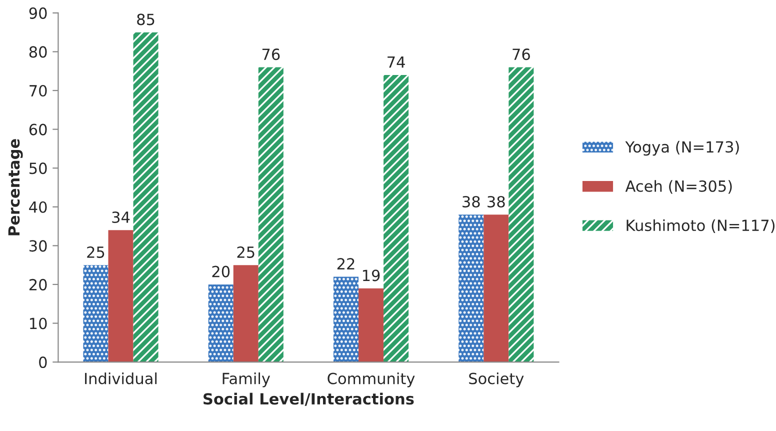 The image size is (776, 431). What do you see at coordinates (15, 187) in the screenshot?
I see `y-axis-title: Percentage` at bounding box center [15, 187].